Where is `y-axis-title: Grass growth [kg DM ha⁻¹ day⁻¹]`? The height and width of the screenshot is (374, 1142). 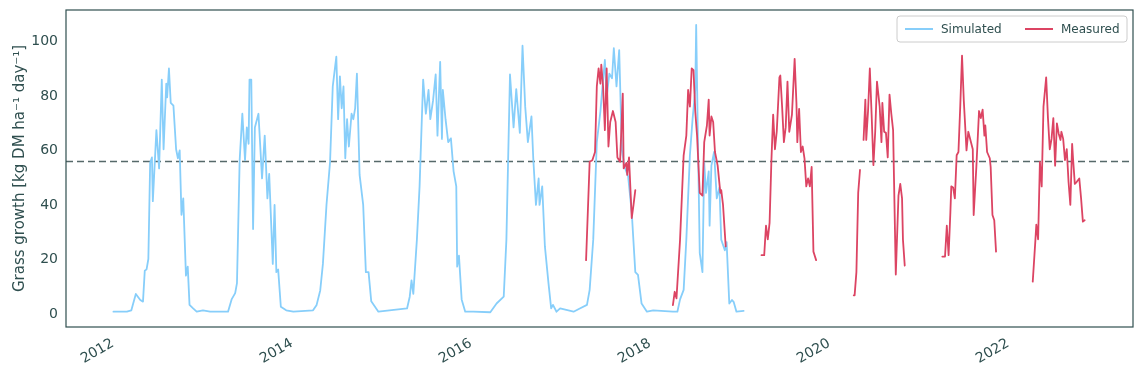
y-axis-title: Grass growth [kg DM ha⁻¹ day⁻¹] is located at coordinates (19, 168).